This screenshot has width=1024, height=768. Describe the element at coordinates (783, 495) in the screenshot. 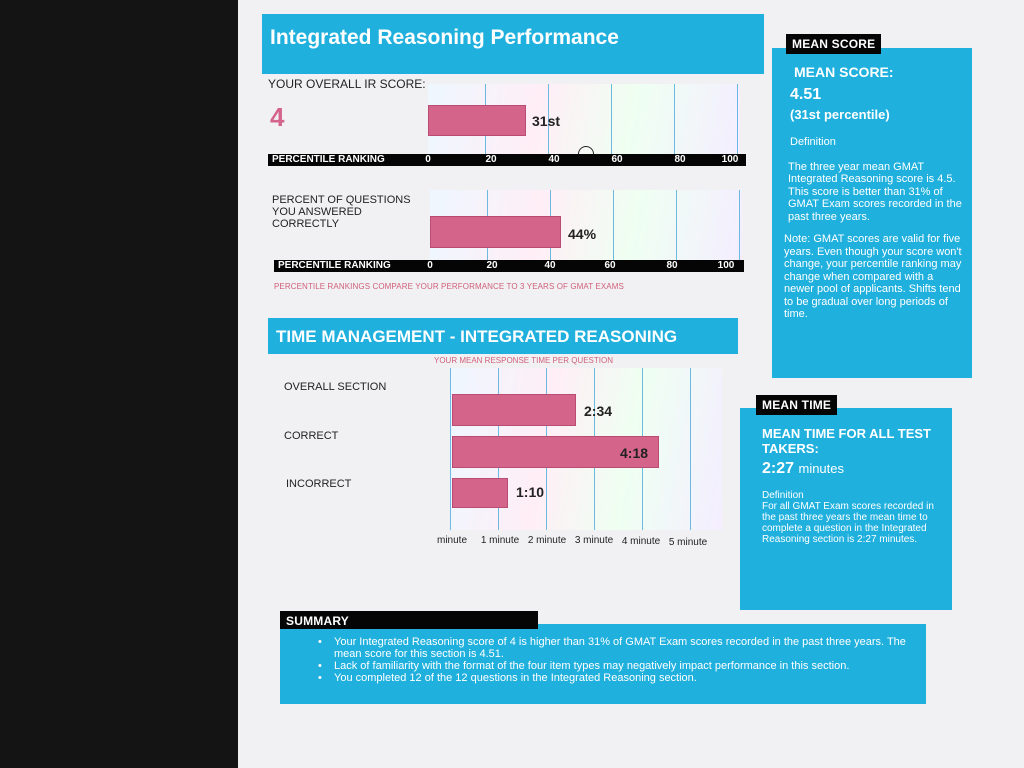

I see `mean-time-definition-label: Definition` at that location.